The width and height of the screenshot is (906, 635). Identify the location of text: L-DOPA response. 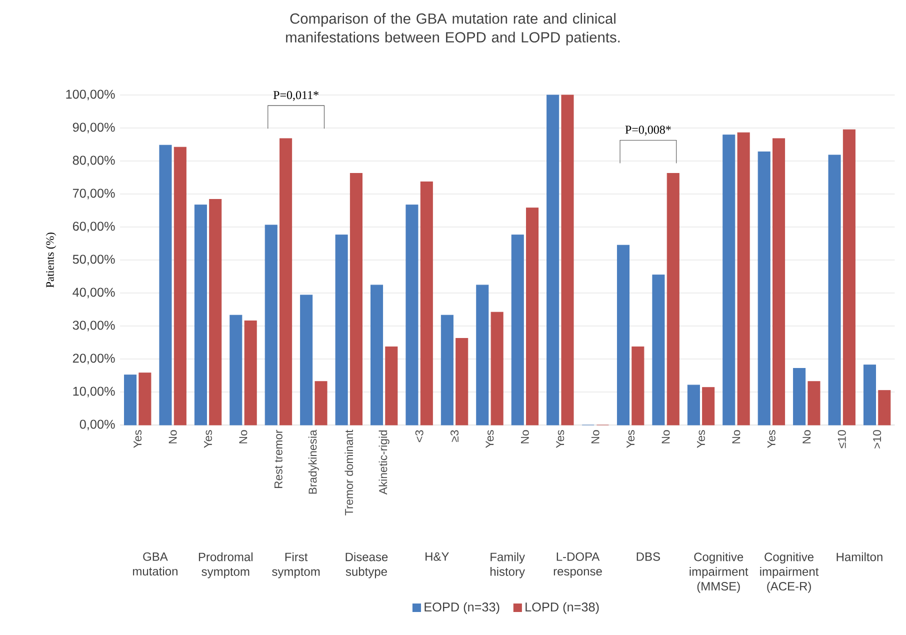
(578, 565).